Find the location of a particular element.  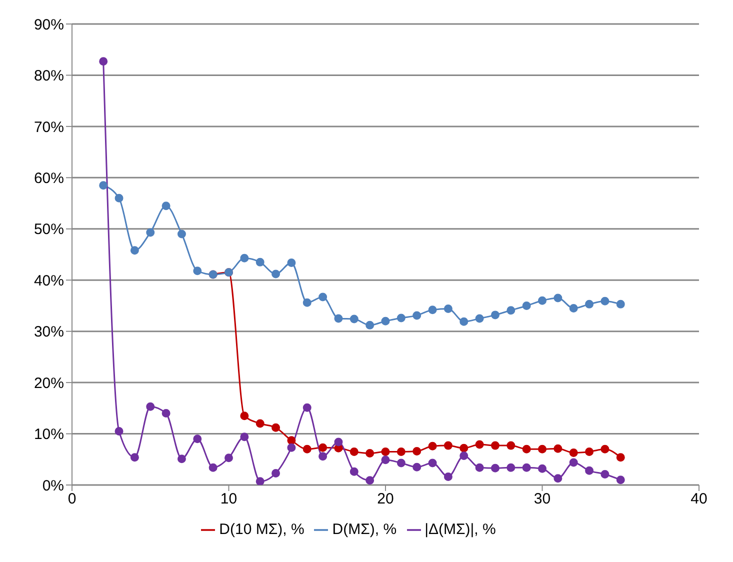

y-tick-label: 40% is located at coordinates (49, 281).